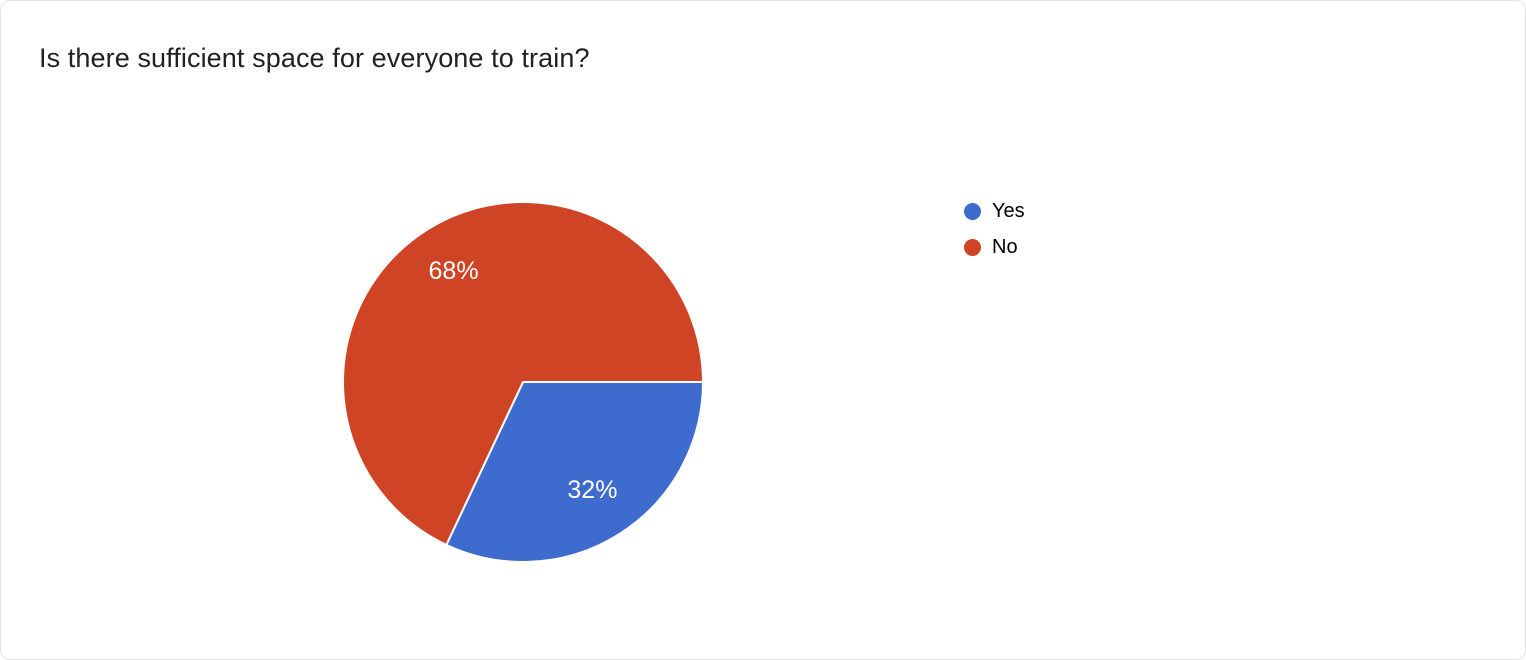 Image resolution: width=1526 pixels, height=660 pixels. Describe the element at coordinates (1005, 247) in the screenshot. I see `legend-label-no: No` at that location.